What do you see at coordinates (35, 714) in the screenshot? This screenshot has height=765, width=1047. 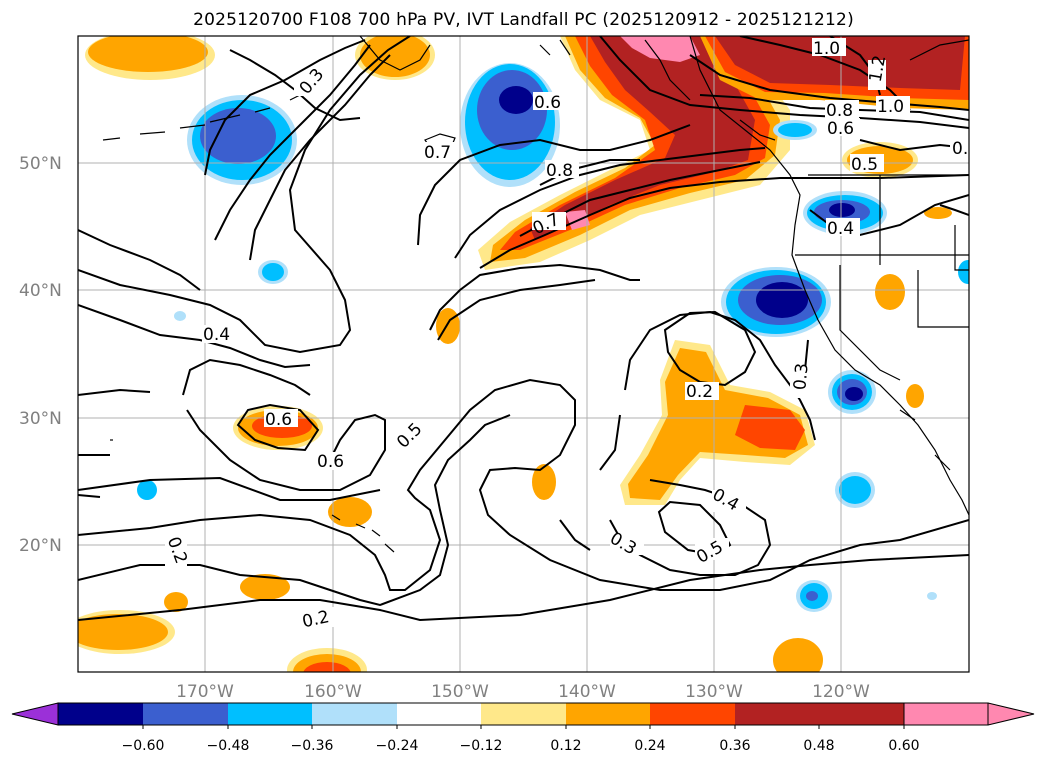 I see `colorbar-extend-min` at bounding box center [35, 714].